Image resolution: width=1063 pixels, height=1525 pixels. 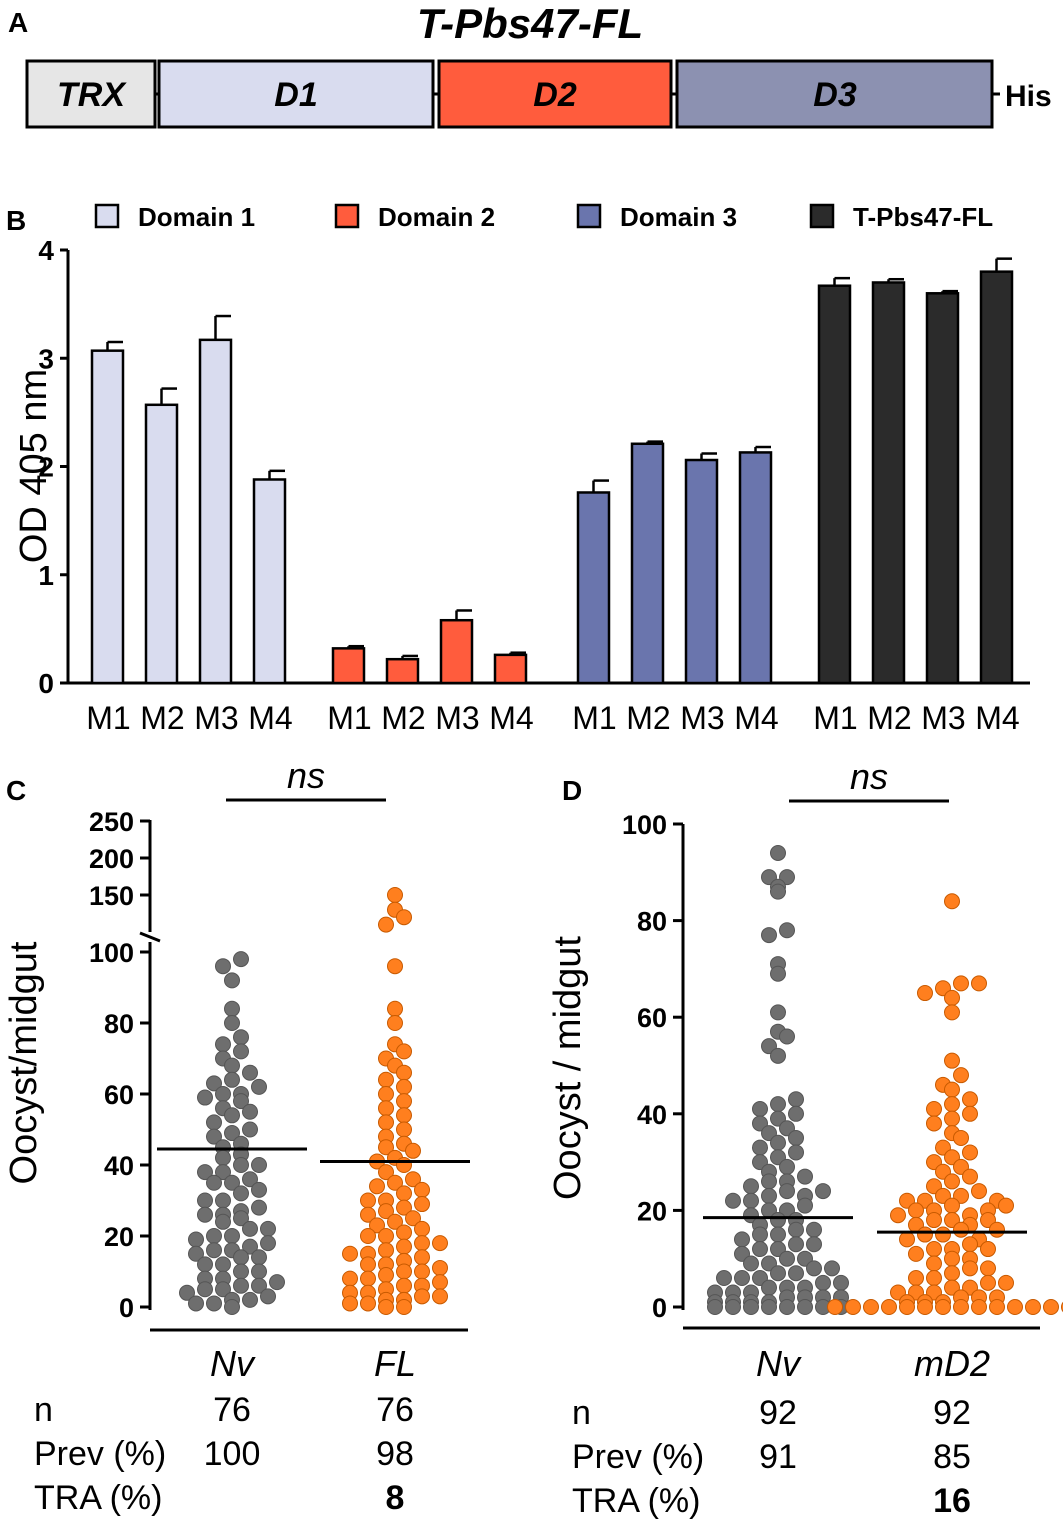 What do you see at coordinates (43, 1410) in the screenshot?
I see `table-n-label: n` at bounding box center [43, 1410].